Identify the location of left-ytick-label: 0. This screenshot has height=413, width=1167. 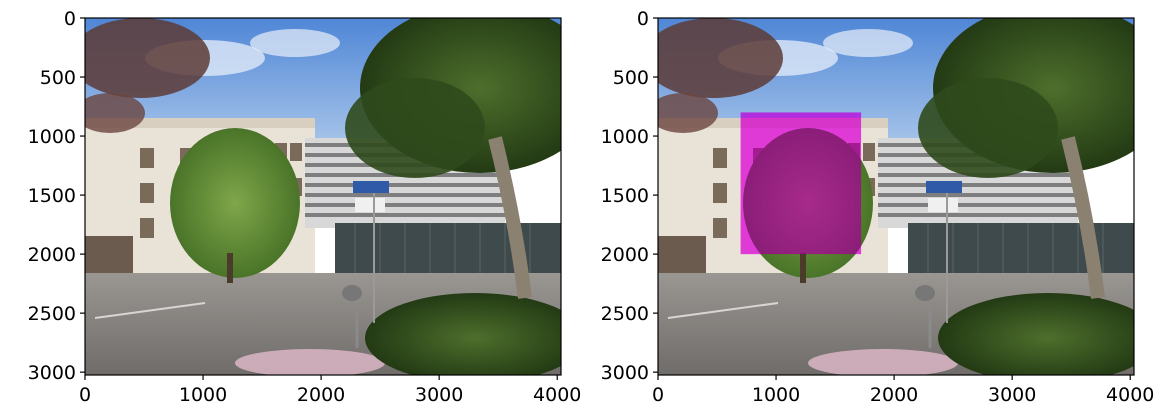
(70, 19).